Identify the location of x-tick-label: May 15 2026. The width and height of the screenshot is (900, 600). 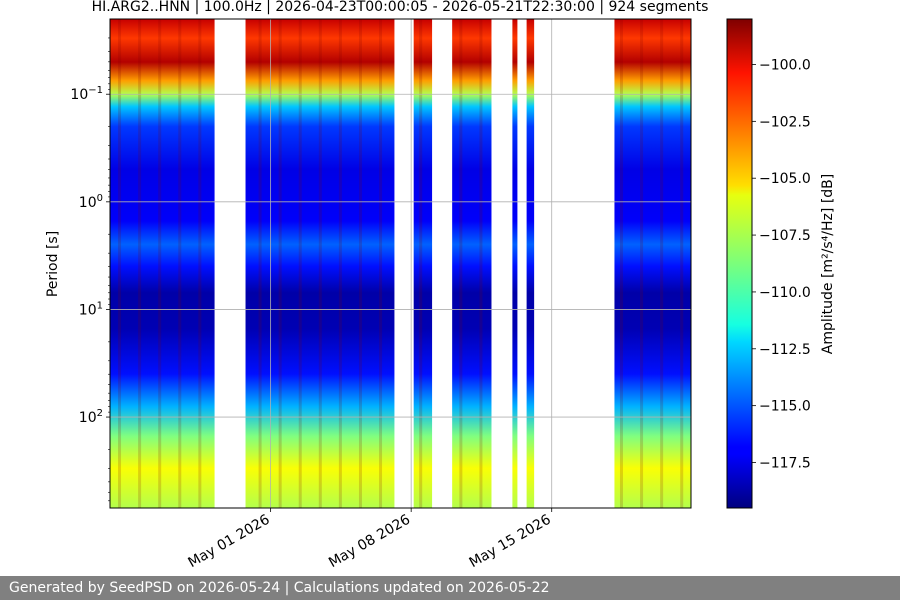
(510, 542).